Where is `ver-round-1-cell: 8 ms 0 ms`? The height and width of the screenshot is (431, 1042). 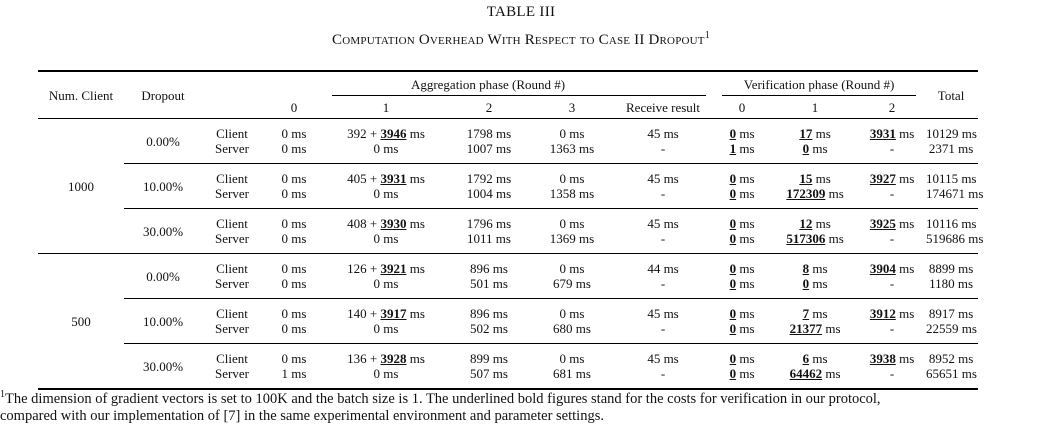
ver-round-1-cell: 8 ms 0 ms is located at coordinates (815, 276).